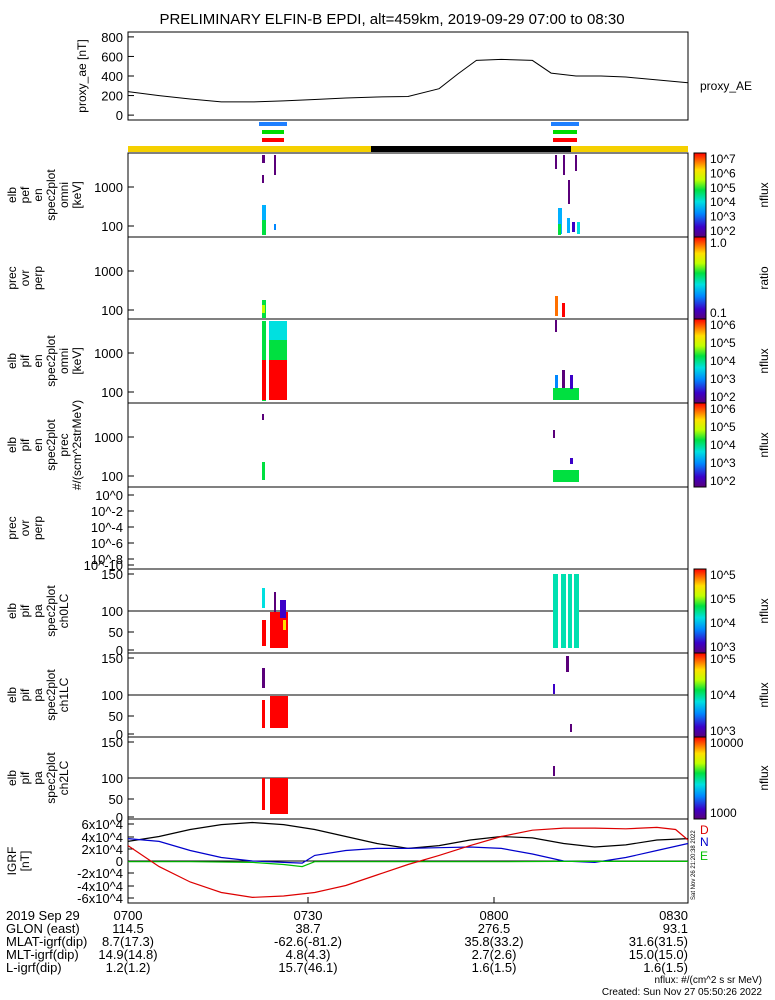  Describe the element at coordinates (25, 278) in the screenshot. I see `panel-ylabel-word: ovr` at that location.